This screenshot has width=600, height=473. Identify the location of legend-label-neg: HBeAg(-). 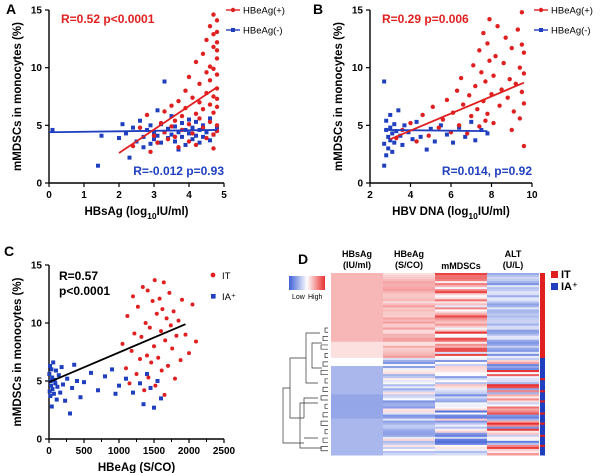
(263, 31).